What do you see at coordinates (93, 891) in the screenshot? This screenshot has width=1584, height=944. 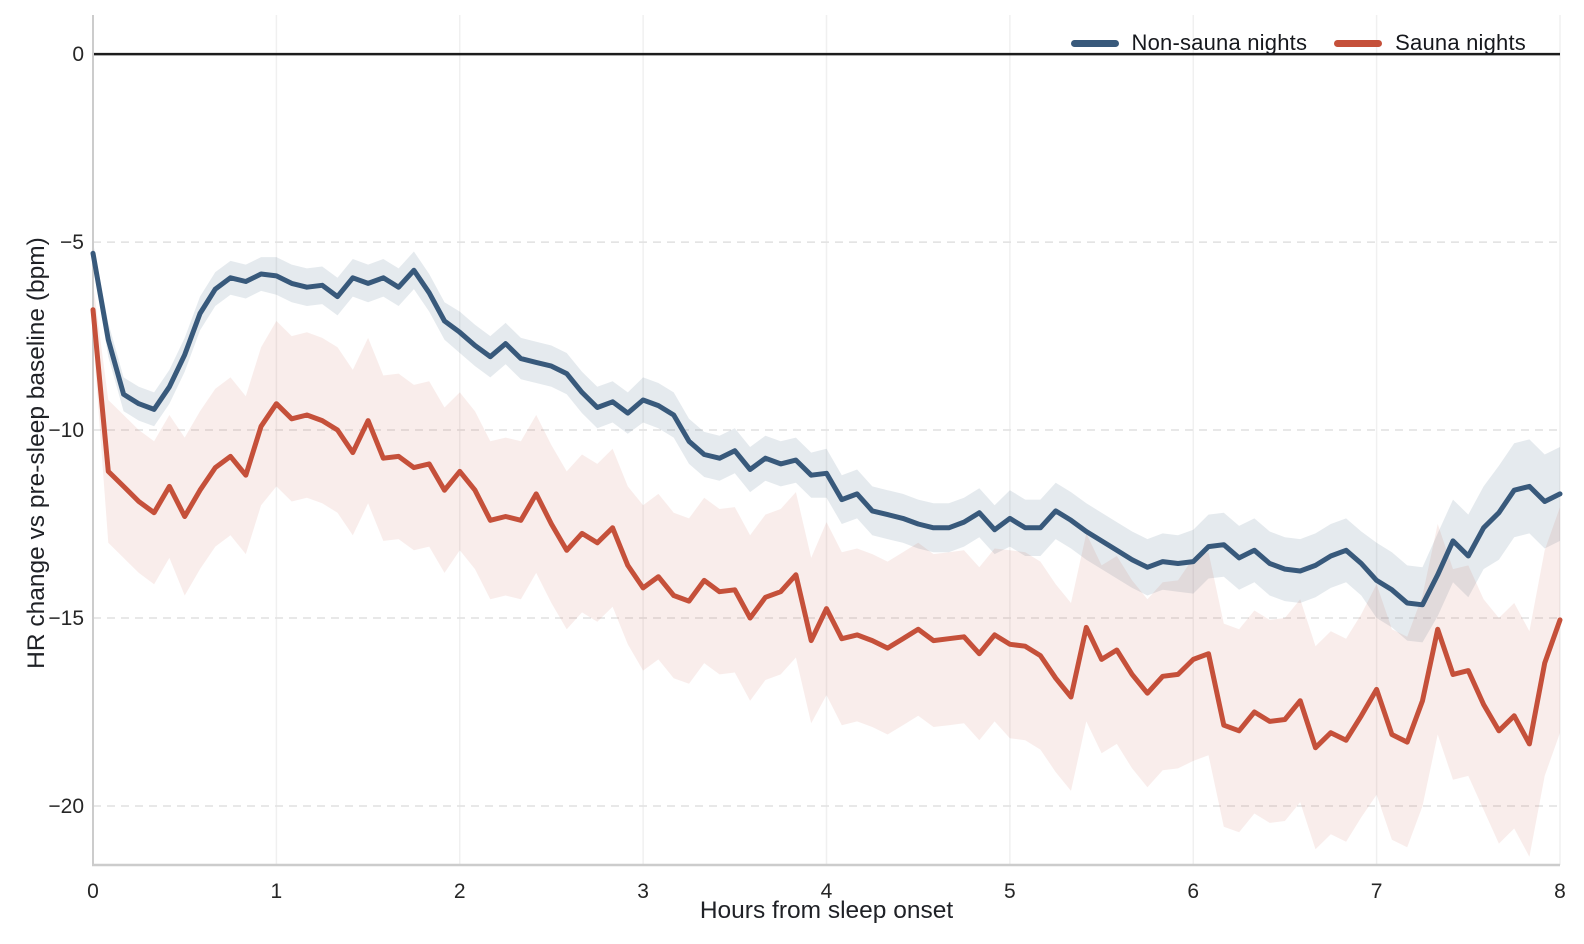 I see `x-tick-label: 0` at bounding box center [93, 891].